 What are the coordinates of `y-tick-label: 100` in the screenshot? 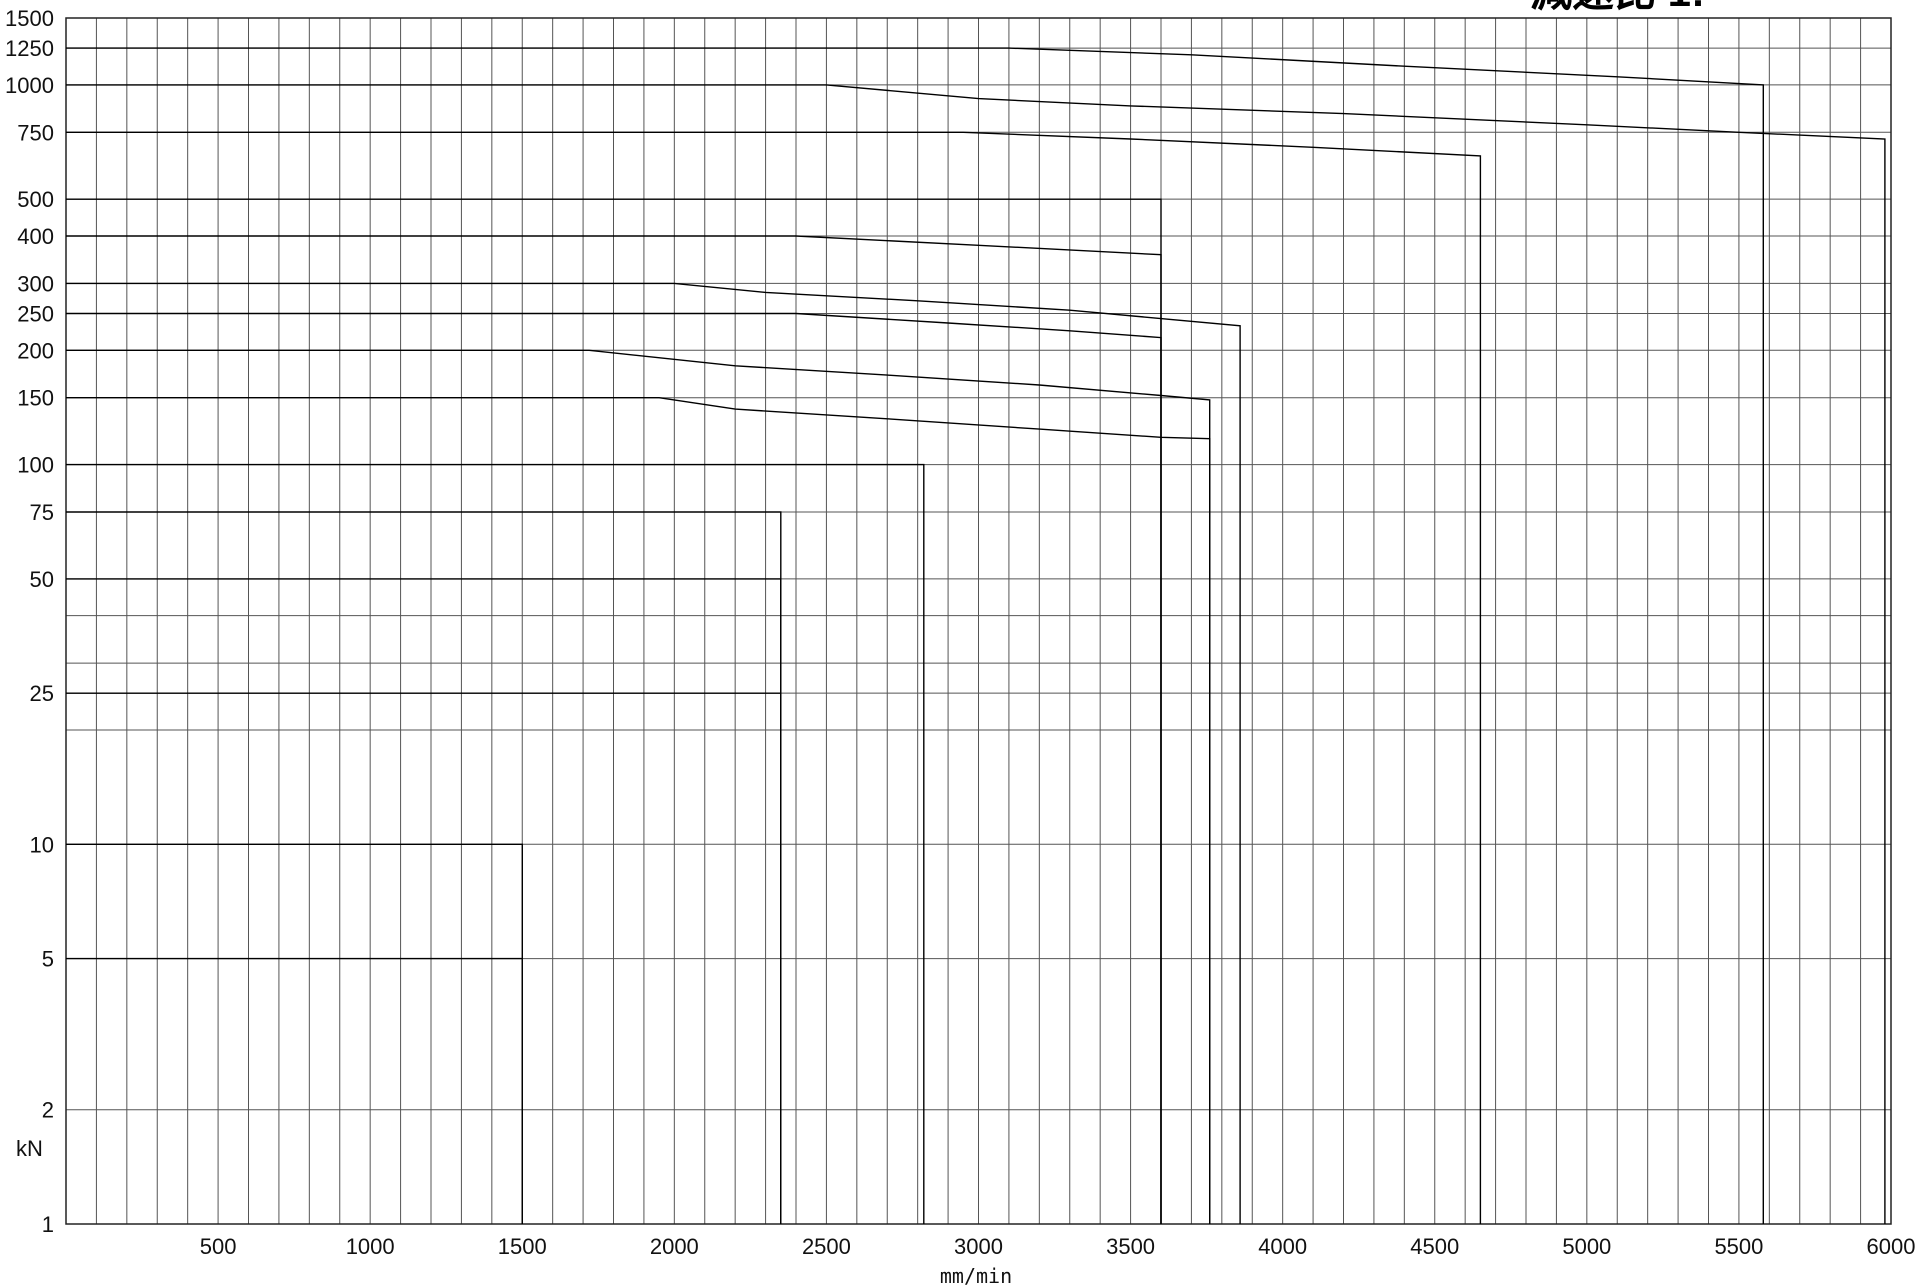 It's located at (35, 465).